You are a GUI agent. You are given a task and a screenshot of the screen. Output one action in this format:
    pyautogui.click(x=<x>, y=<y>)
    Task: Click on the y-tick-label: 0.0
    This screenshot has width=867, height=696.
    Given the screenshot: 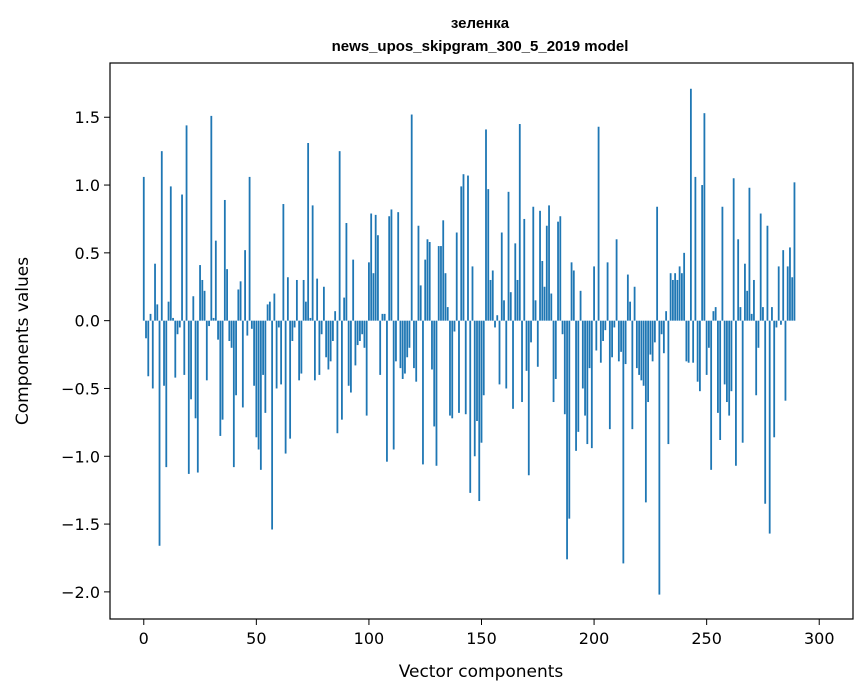 What is the action you would take?
    pyautogui.click(x=87, y=321)
    